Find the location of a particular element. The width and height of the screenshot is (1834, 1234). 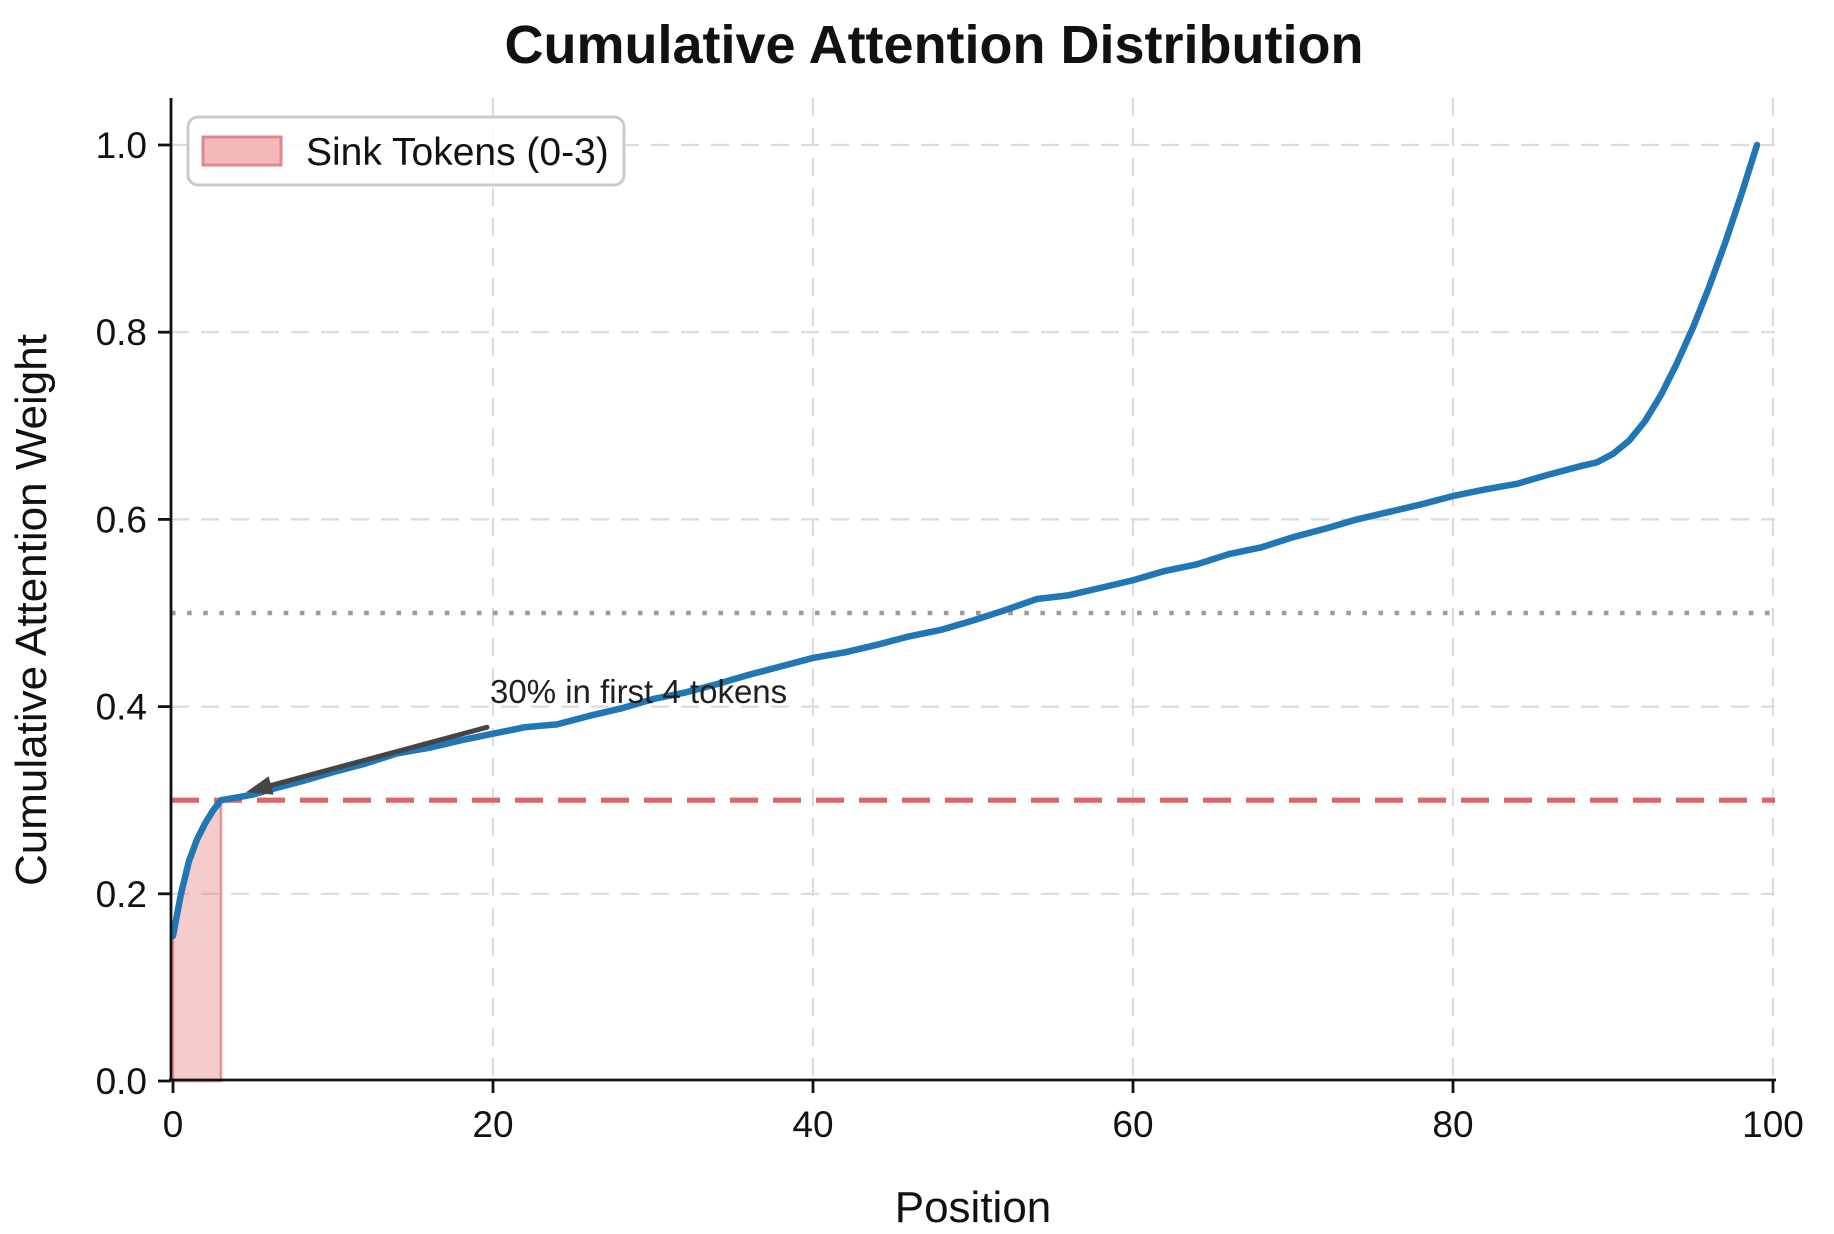

y-tick-label: 1.0 is located at coordinates (121, 145).